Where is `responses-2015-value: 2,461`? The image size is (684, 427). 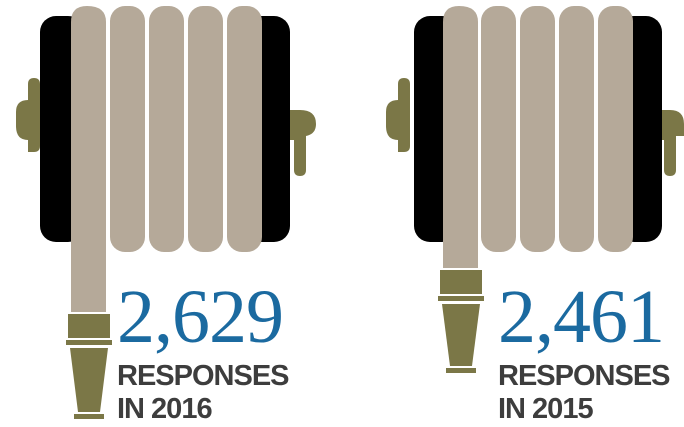
responses-2015-value: 2,461 is located at coordinates (581, 317).